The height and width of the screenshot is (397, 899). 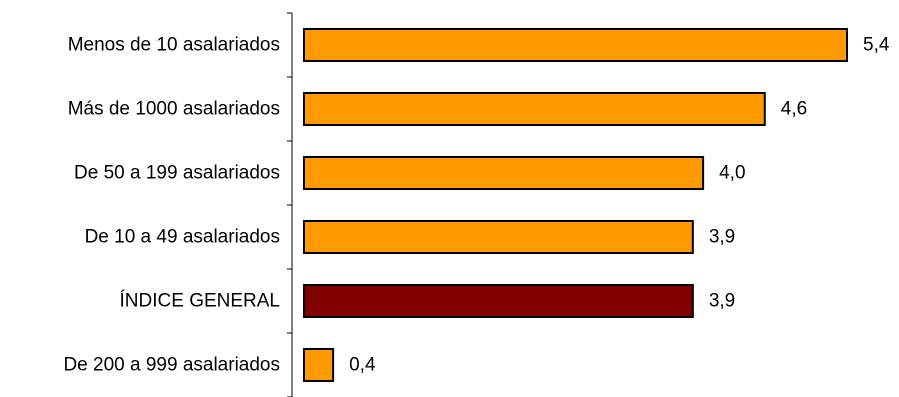 I want to click on value-label: 4,0, so click(x=732, y=173).